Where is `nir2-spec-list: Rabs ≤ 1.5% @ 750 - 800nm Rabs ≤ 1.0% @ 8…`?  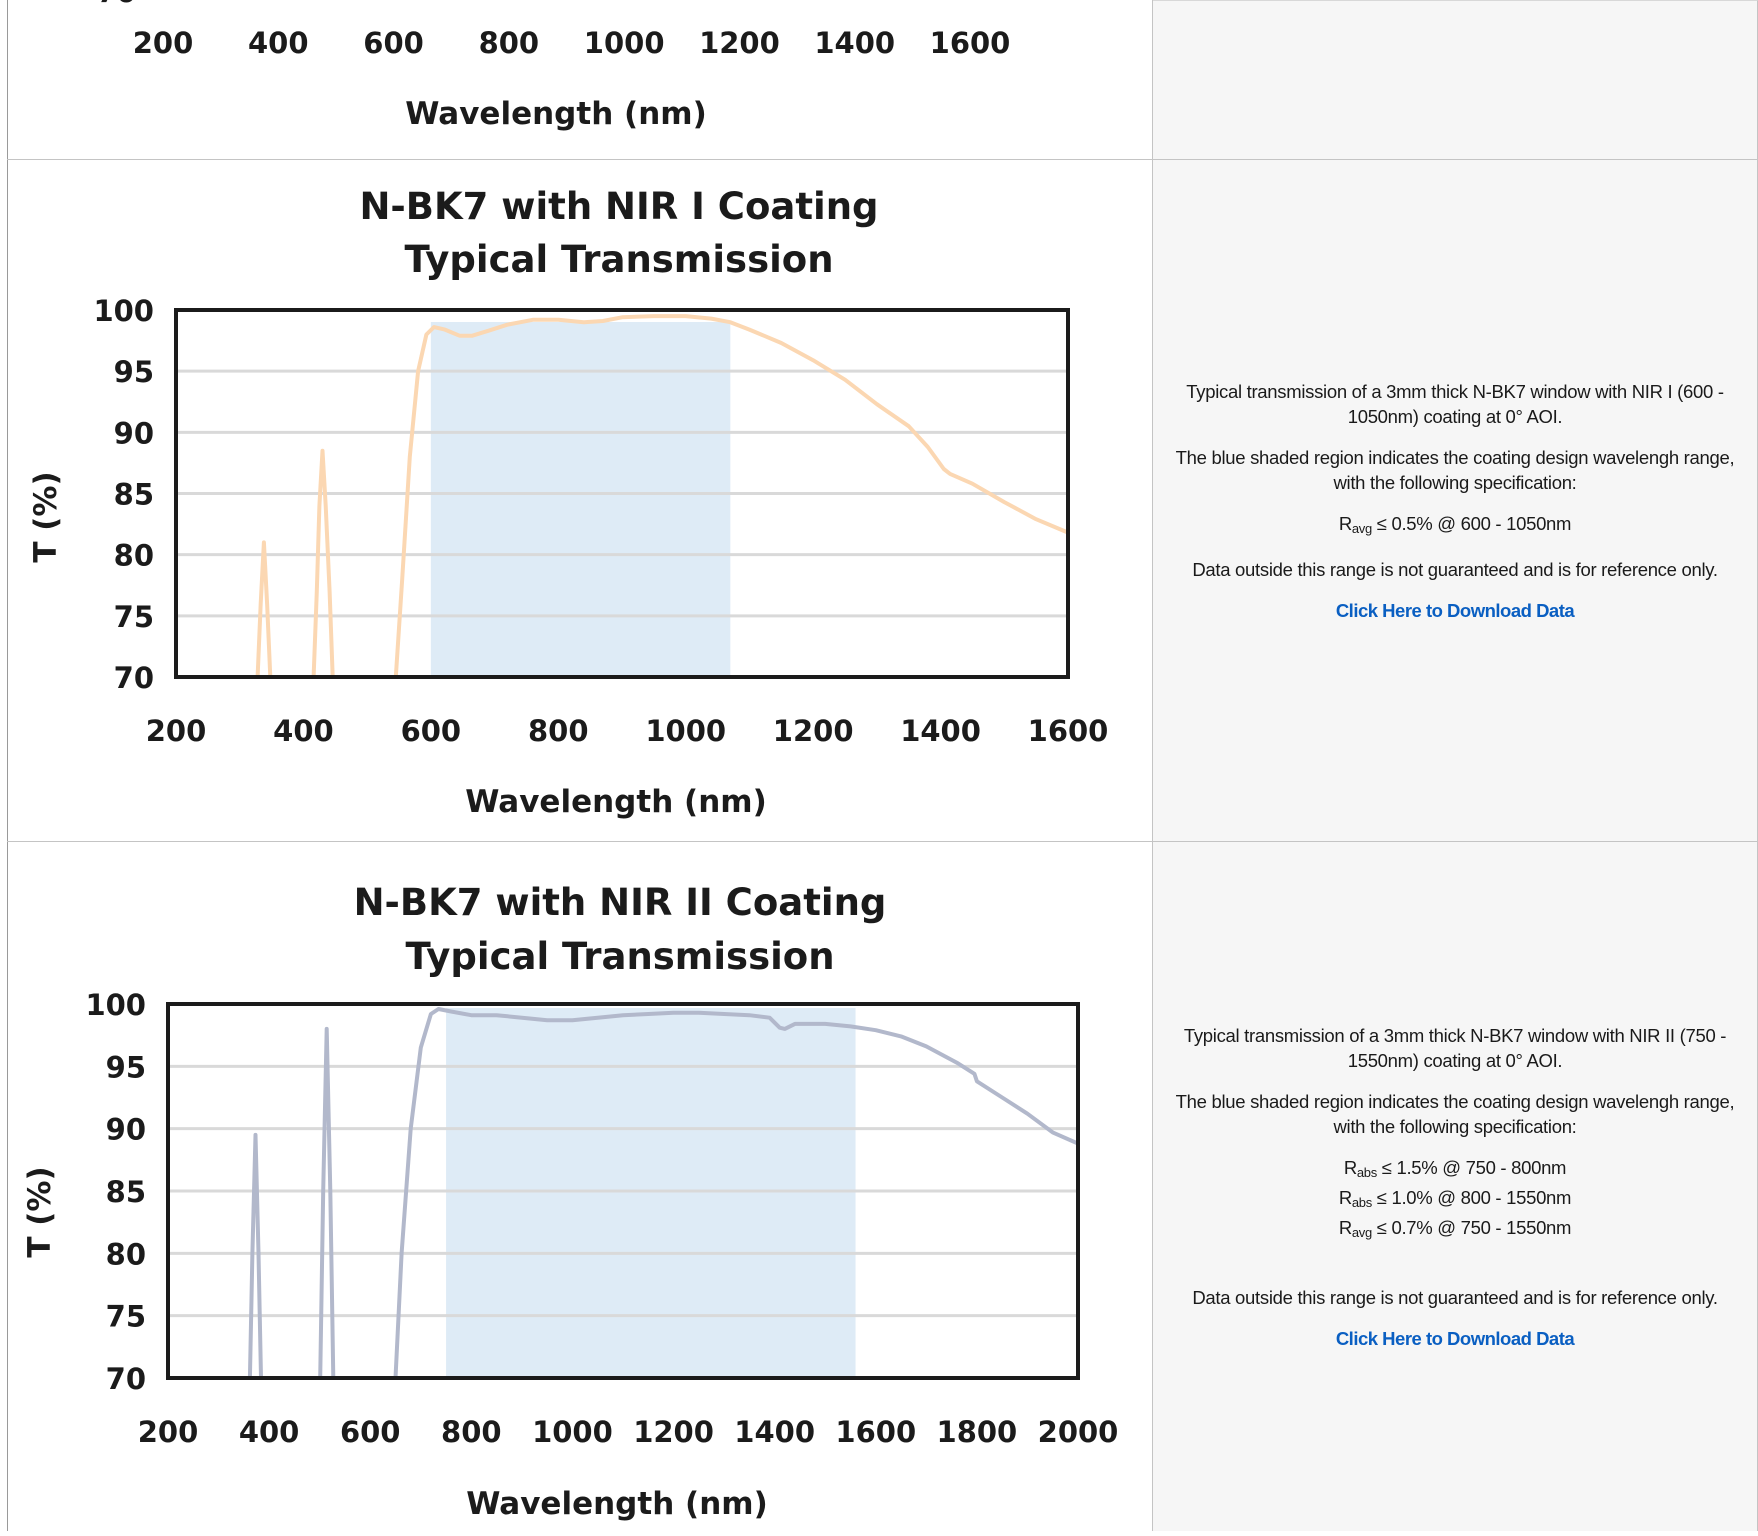
nir2-spec-list: Rabs ≤ 1.5% @ 750 - 800nm Rabs ≤ 1.0% @ 8… is located at coordinates (1455, 1200).